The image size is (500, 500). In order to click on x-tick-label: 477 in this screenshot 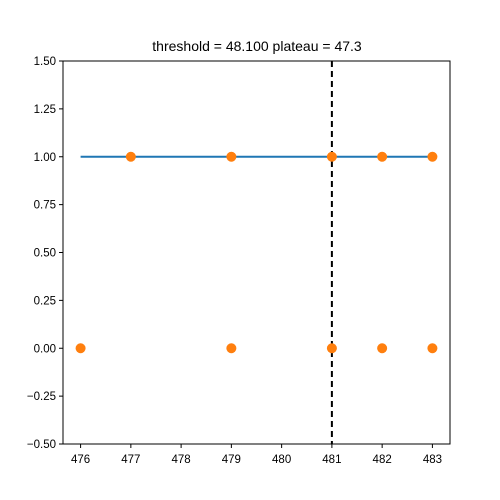, I will do `click(130, 460)`.